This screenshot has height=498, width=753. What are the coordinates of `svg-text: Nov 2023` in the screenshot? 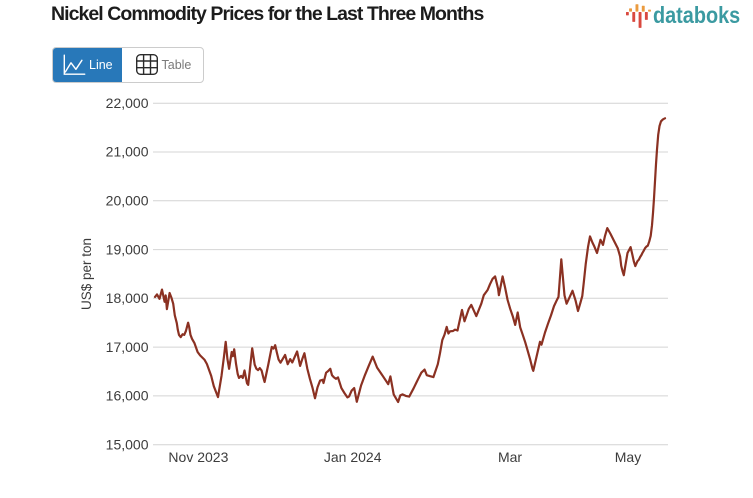 It's located at (198, 457).